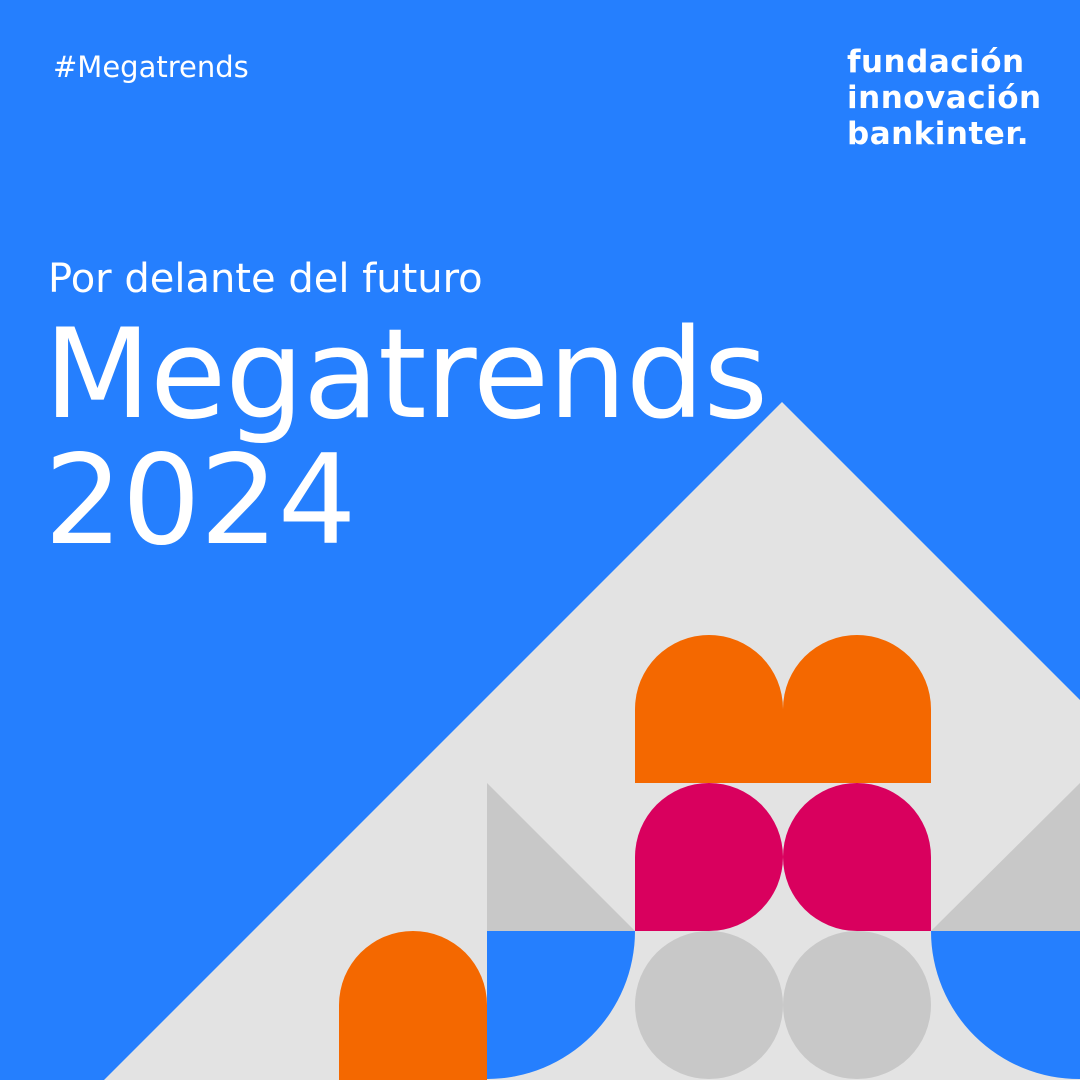 This screenshot has width=1080, height=1080. Describe the element at coordinates (200, 501) in the screenshot. I see `title-line-2: 2024` at that location.